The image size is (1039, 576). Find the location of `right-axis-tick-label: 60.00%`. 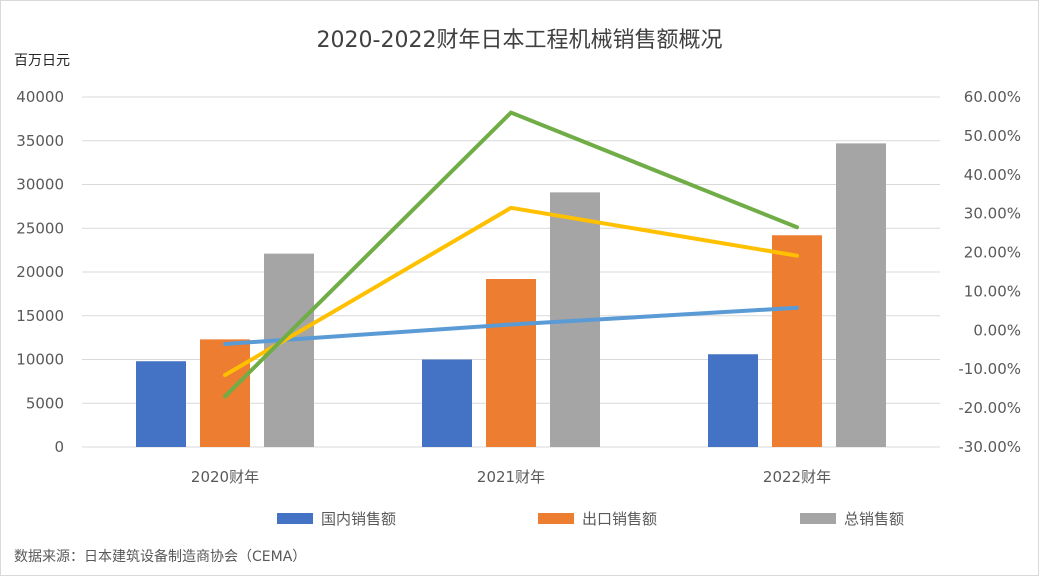

right-axis-tick-label: 60.00% is located at coordinates (992, 97).